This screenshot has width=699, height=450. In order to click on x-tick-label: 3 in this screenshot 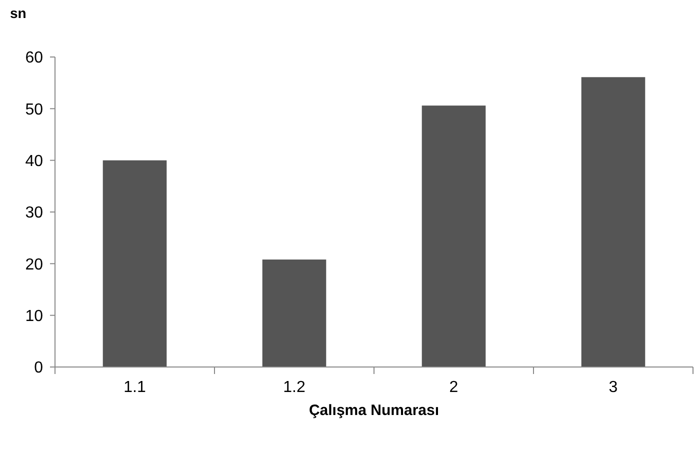, I will do `click(613, 387)`.